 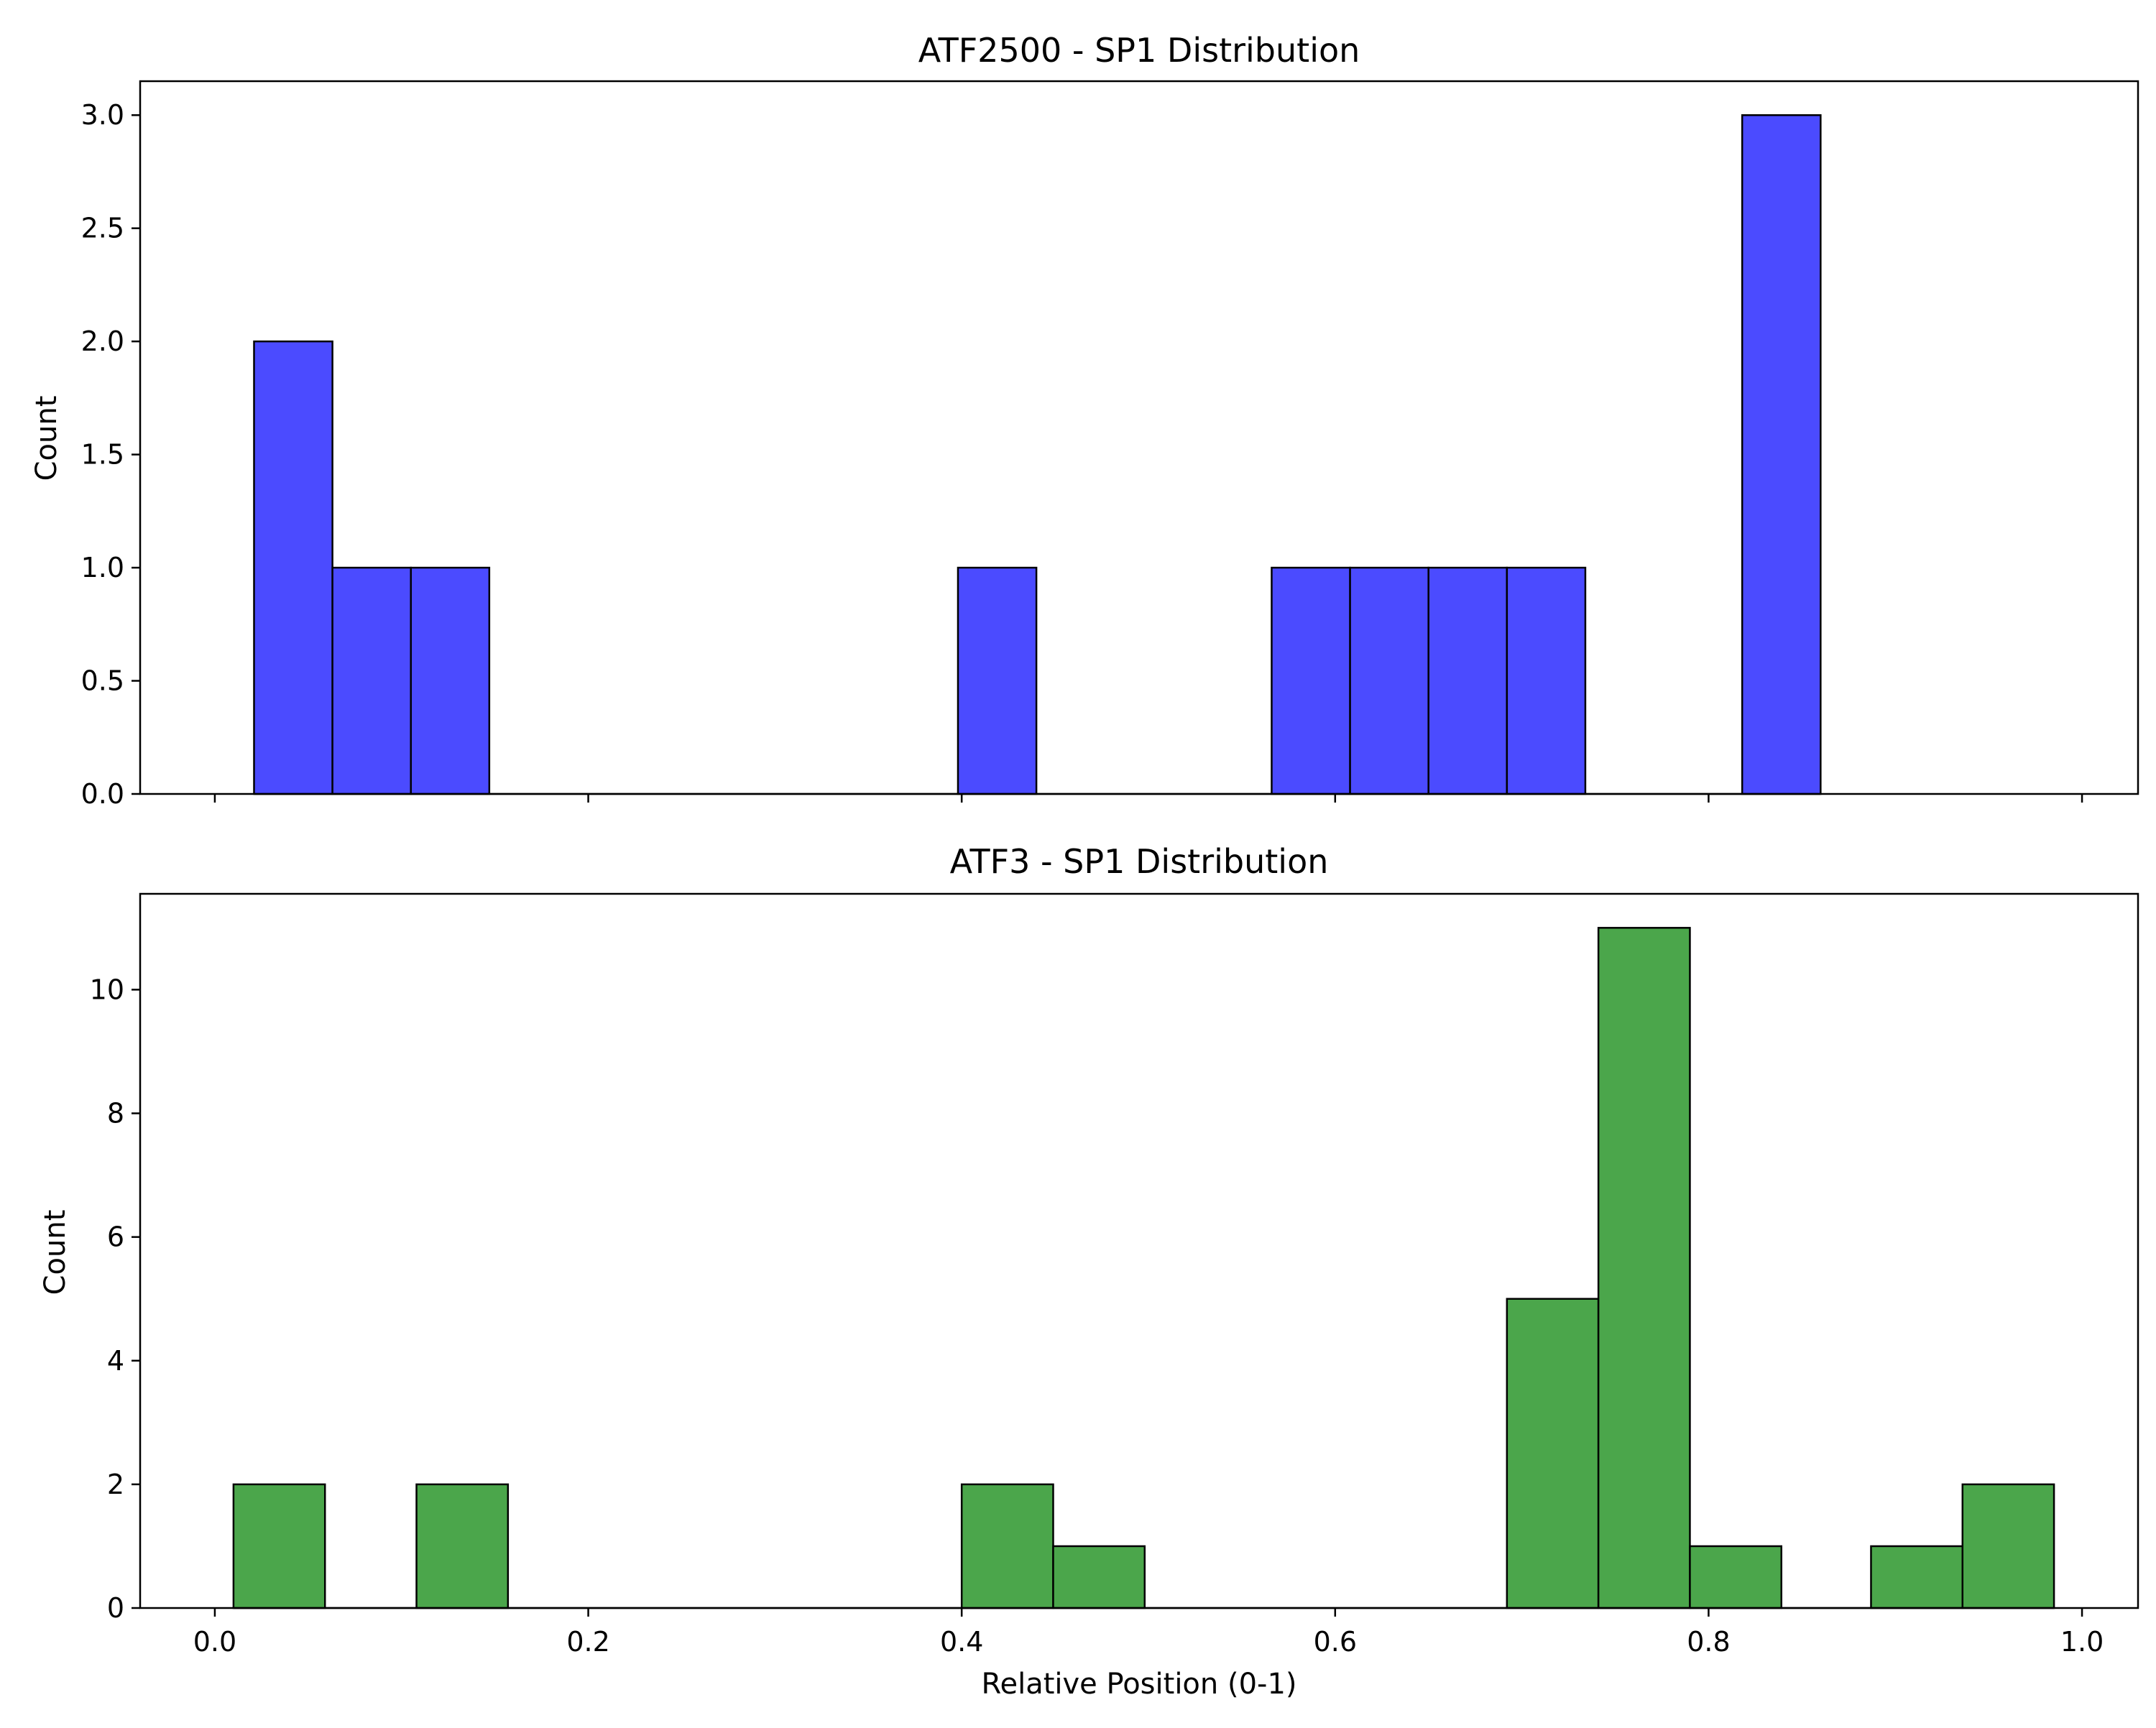 What do you see at coordinates (47, 438) in the screenshot?
I see `top-y-axis-label: Count` at bounding box center [47, 438].